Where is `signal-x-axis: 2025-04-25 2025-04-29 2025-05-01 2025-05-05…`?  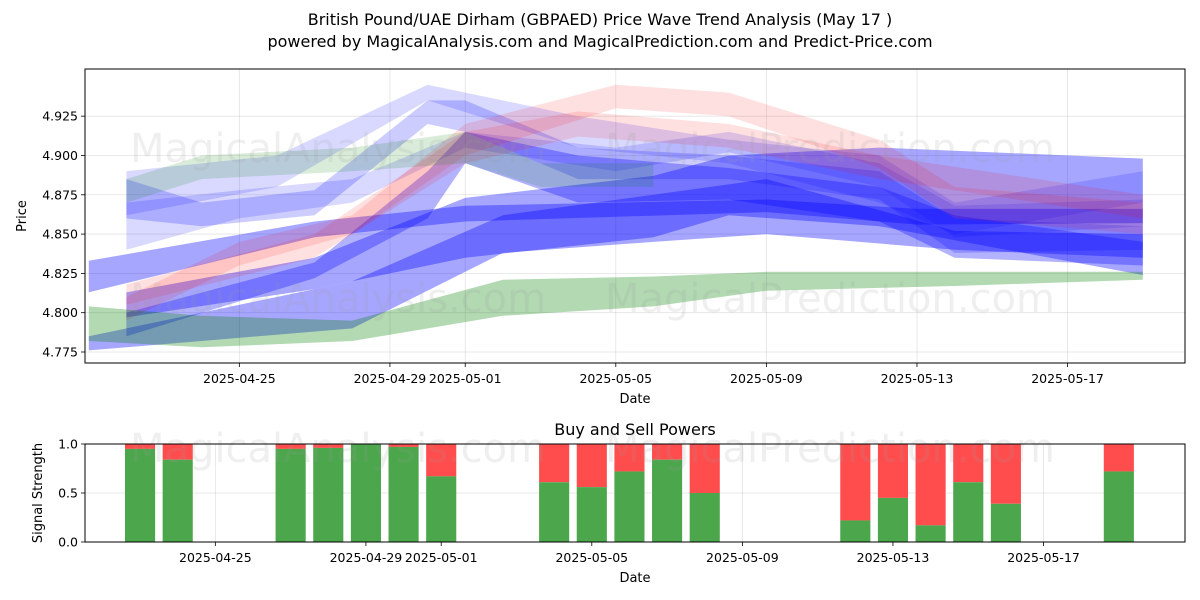 signal-x-axis: 2025-04-25 2025-04-29 2025-05-01 2025-05-05… is located at coordinates (629, 553).